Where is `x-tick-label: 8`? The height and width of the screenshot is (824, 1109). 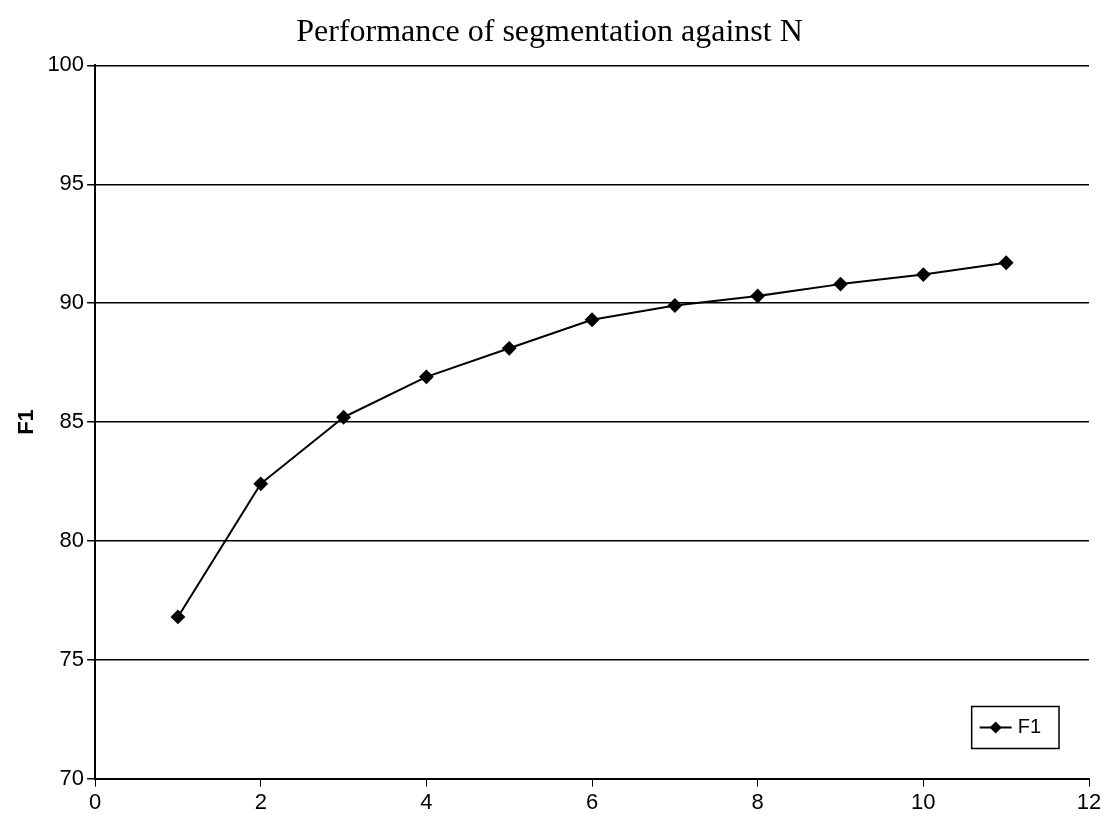 x-tick-label: 8 is located at coordinates (757, 801).